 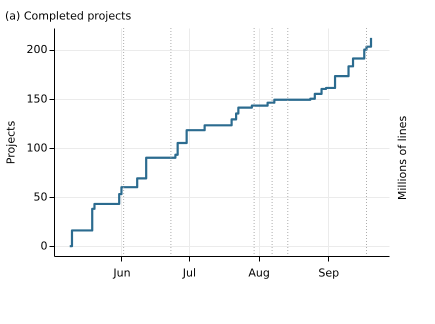 What do you see at coordinates (121, 273) in the screenshot?
I see `x-tick-label: Jun` at bounding box center [121, 273].